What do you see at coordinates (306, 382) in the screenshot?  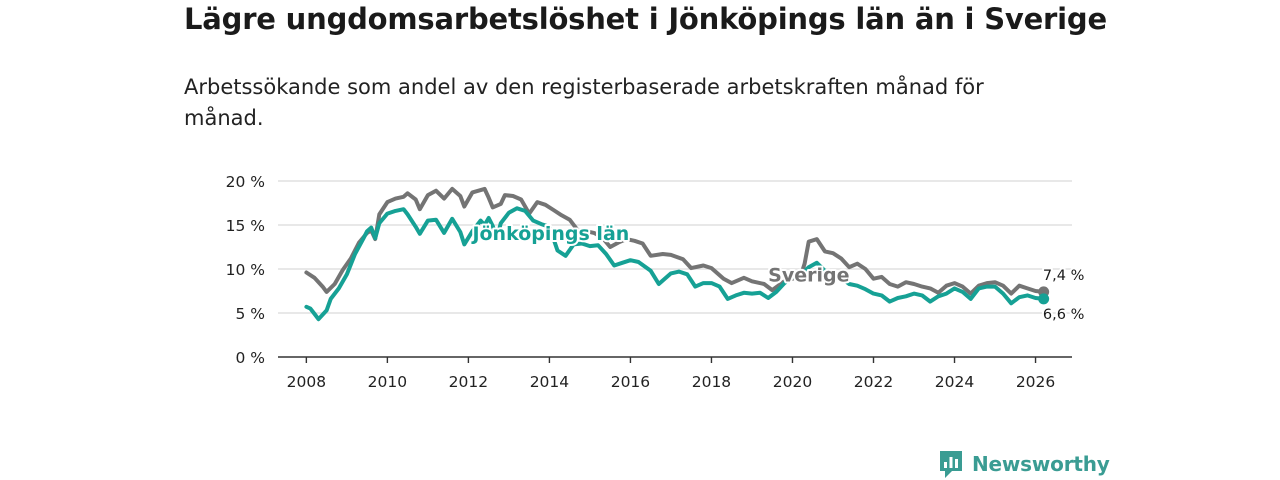 I see `x-tick-label: 2008` at bounding box center [306, 382].